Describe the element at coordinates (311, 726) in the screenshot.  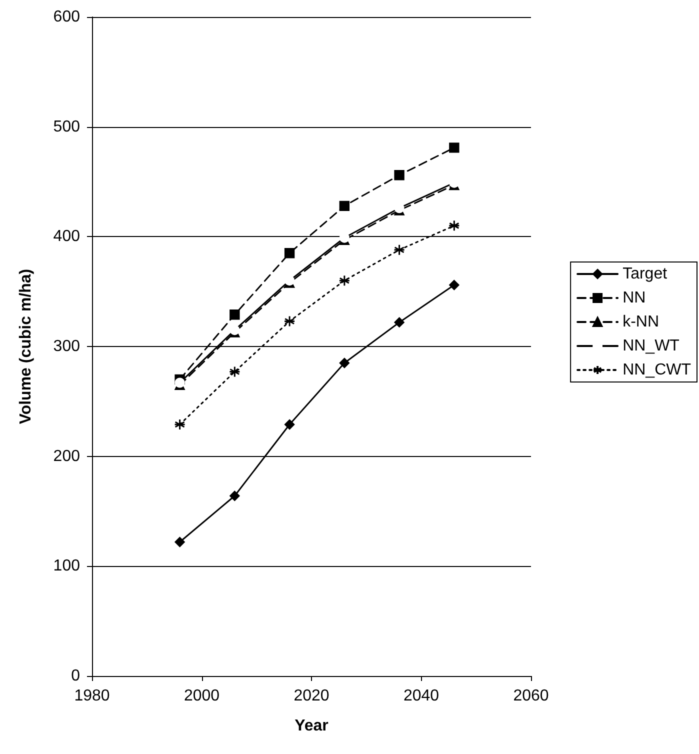
I see `x-axis-title: Year` at that location.